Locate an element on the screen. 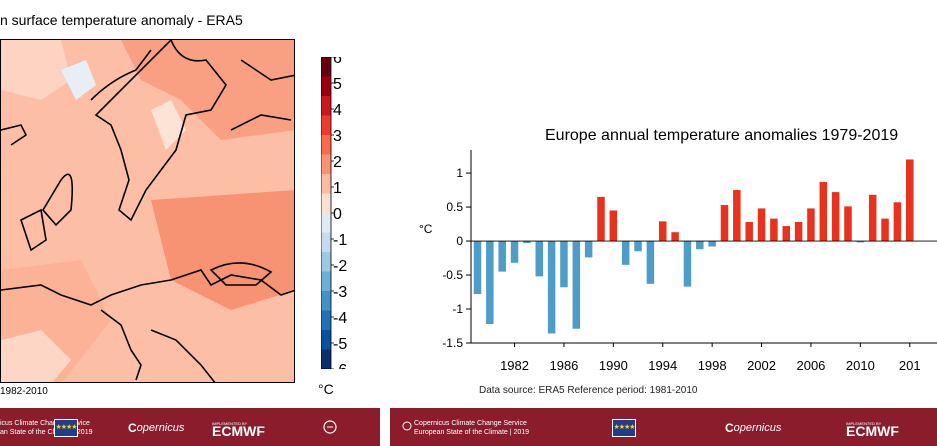  bar-1981 is located at coordinates (502, 256).